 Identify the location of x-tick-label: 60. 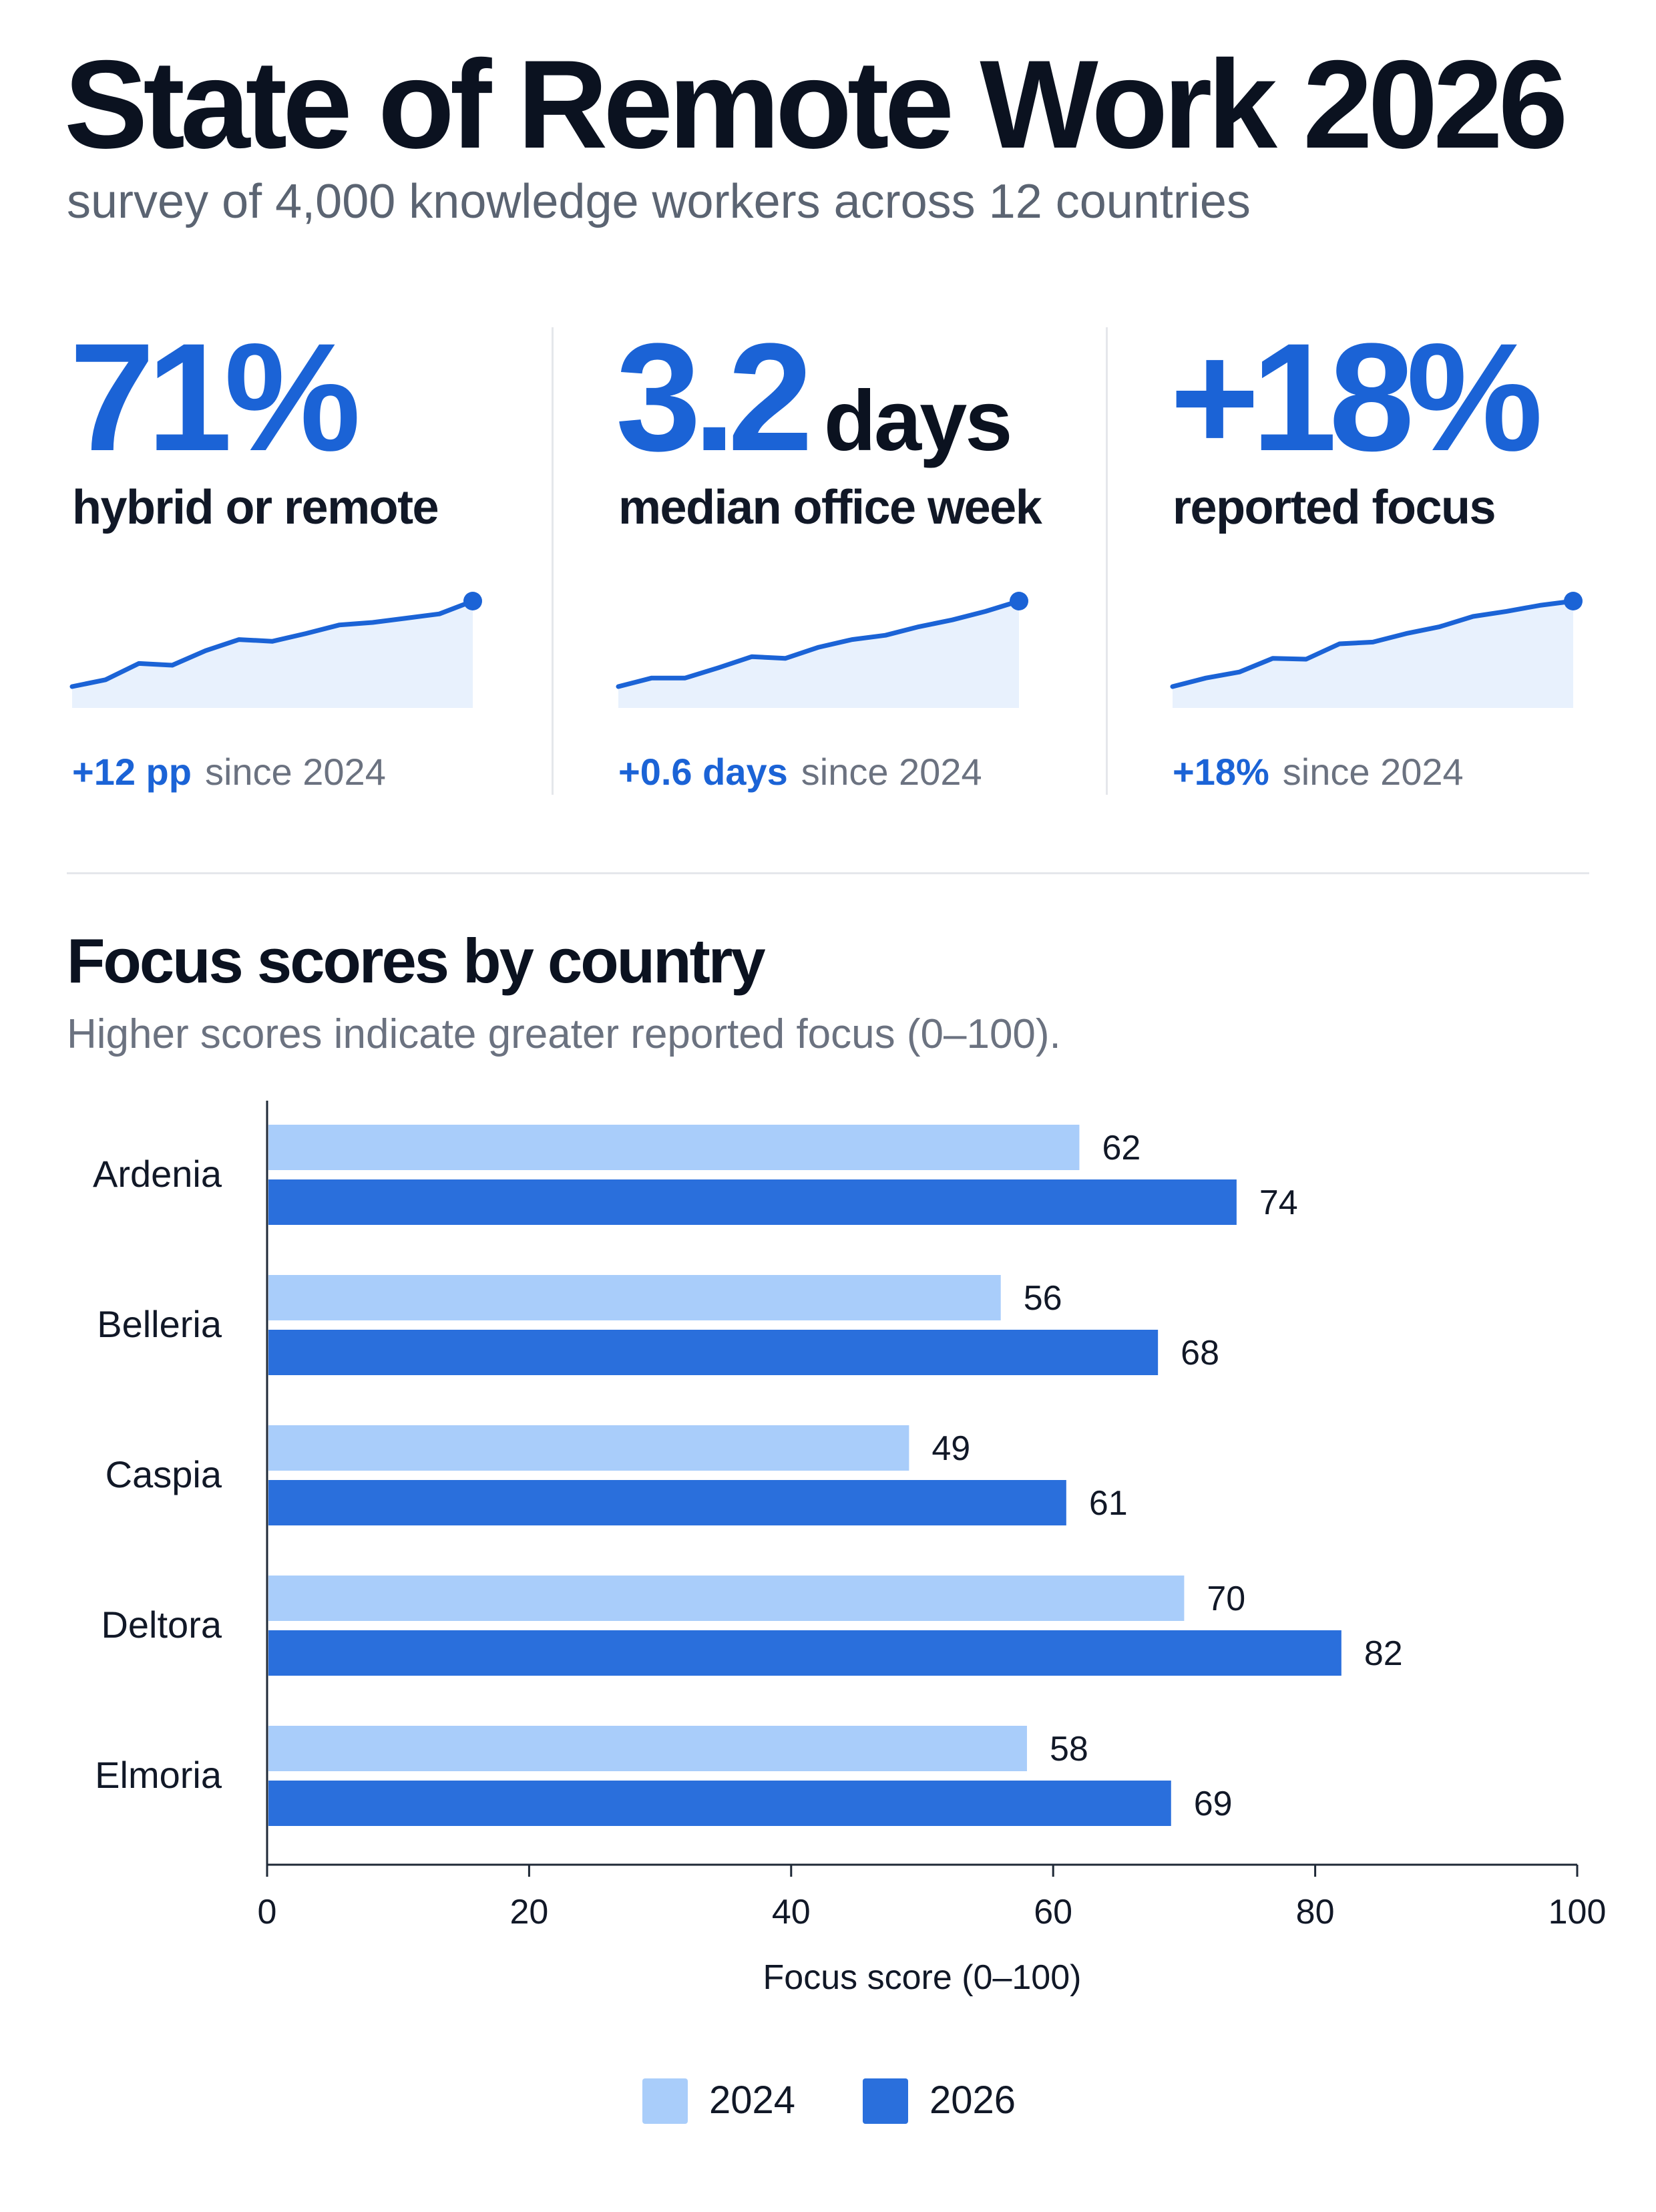
(1053, 1912).